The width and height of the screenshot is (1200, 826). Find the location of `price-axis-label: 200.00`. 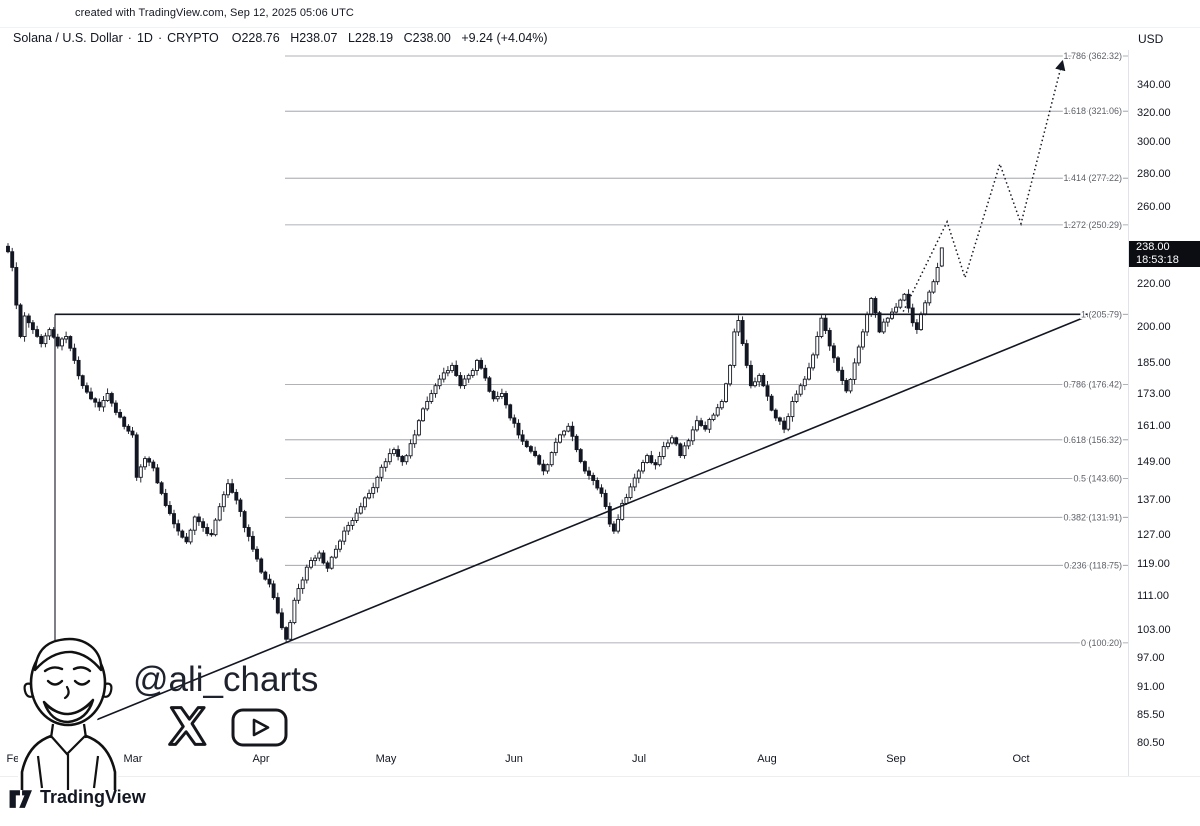

price-axis-label: 200.00 is located at coordinates (1154, 327).